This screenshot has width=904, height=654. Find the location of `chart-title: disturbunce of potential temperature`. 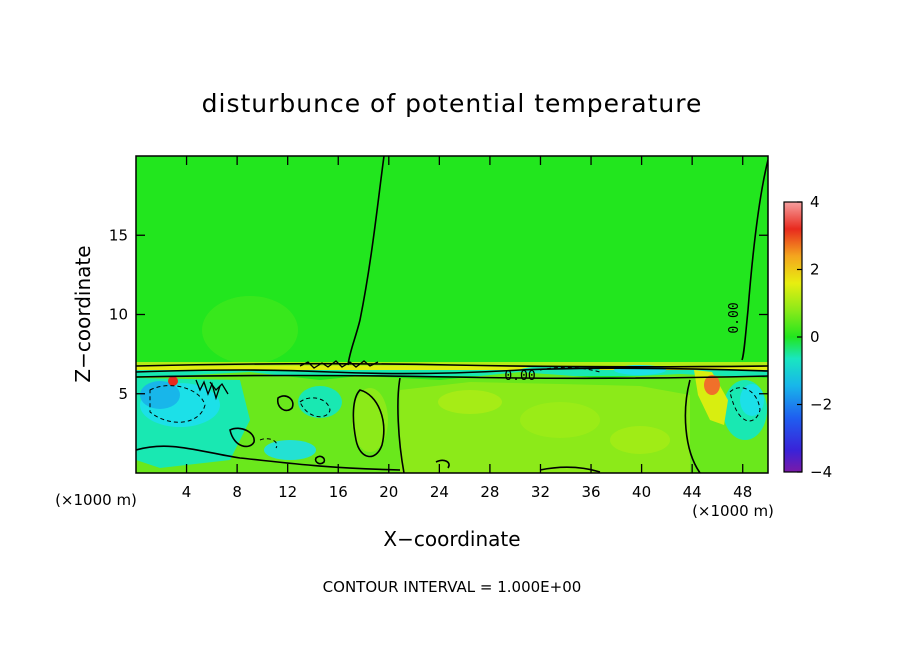

chart-title: disturbunce of potential temperature is located at coordinates (452, 103).